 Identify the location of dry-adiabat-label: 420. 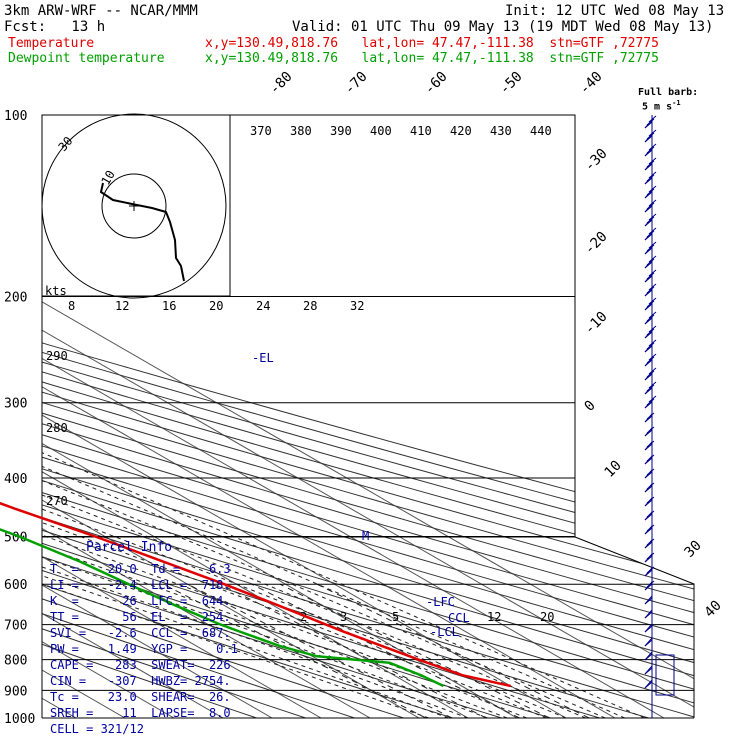
(461, 131).